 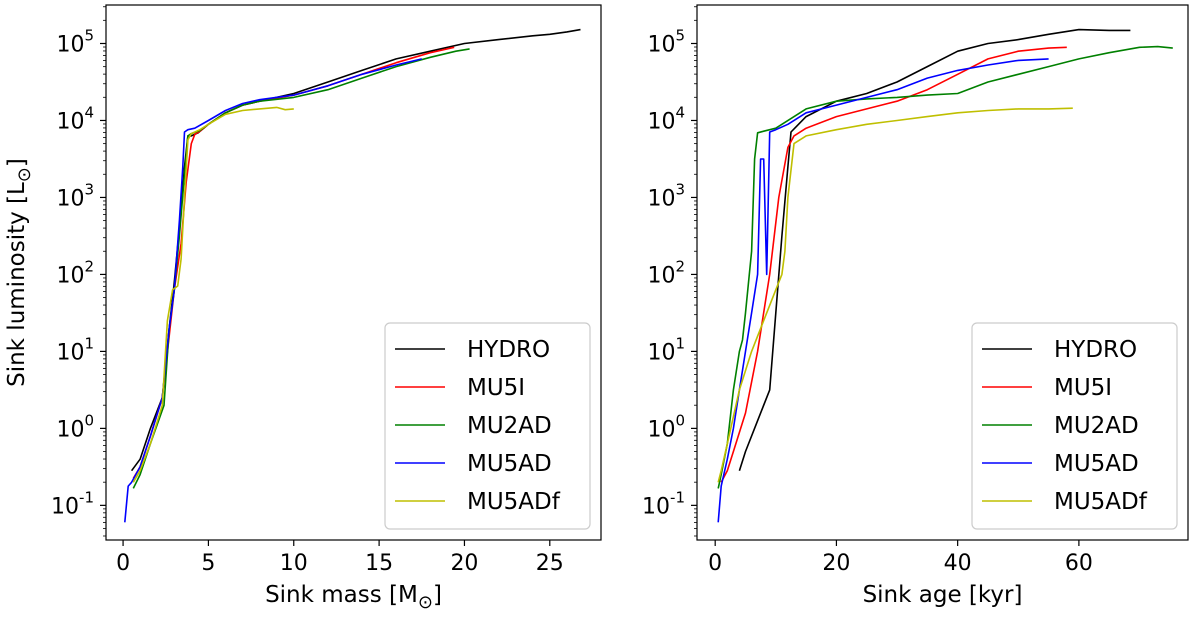 What do you see at coordinates (208, 563) in the screenshot?
I see `x-tick-label: 5` at bounding box center [208, 563].